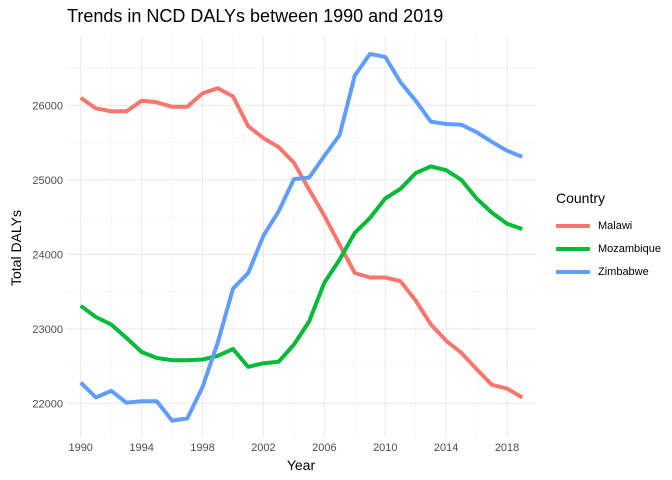 Image resolution: width=672 pixels, height=480 pixels. Describe the element at coordinates (263, 448) in the screenshot. I see `x-tick-label: 2002` at that location.